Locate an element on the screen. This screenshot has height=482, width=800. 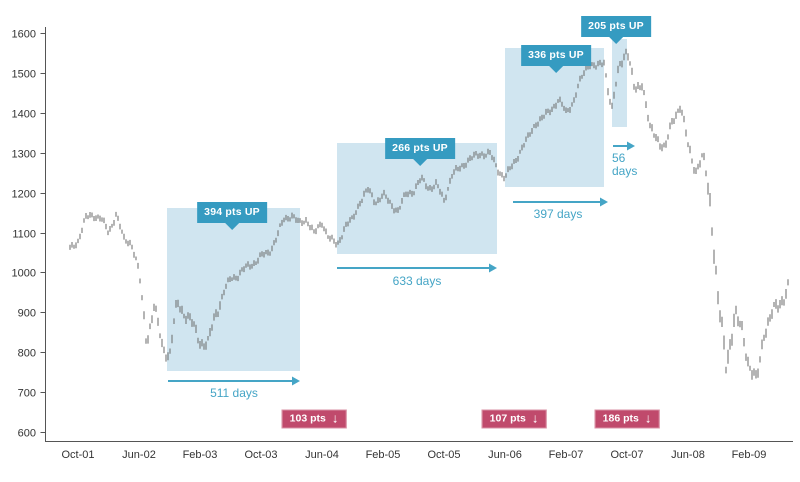
x-axis-tick-label: Feb-05 is located at coordinates (383, 455).